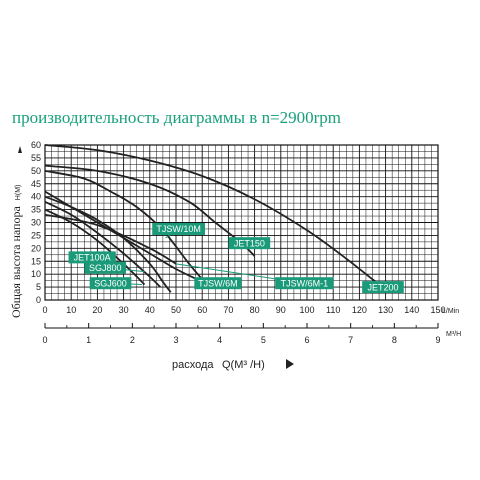 This screenshot has width=480, height=480. Describe the element at coordinates (175, 340) in the screenshot. I see `x-tick-label-m3h: 3` at that location.